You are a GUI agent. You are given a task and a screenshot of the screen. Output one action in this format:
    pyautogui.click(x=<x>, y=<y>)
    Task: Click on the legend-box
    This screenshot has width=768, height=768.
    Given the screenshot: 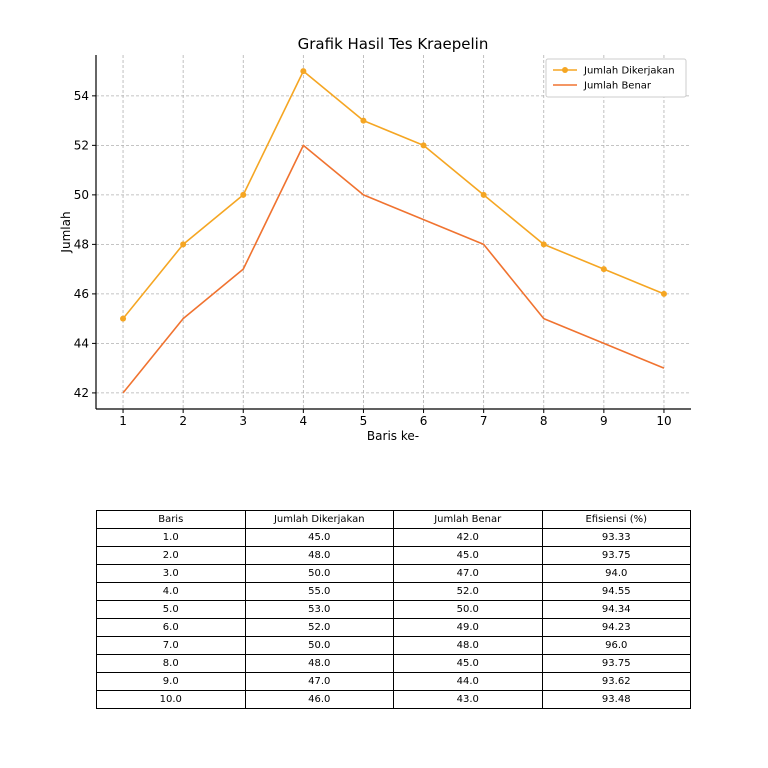 What is the action you would take?
    pyautogui.click(x=616, y=78)
    